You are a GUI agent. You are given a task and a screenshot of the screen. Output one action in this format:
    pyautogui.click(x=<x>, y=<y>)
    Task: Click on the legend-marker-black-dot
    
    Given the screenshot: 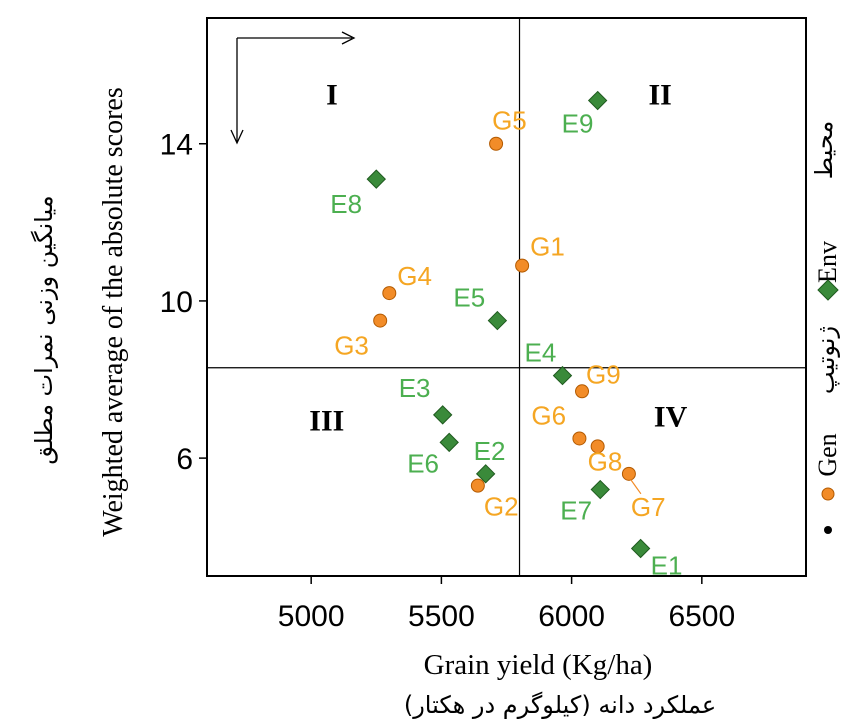 What is the action you would take?
    pyautogui.click(x=828, y=530)
    